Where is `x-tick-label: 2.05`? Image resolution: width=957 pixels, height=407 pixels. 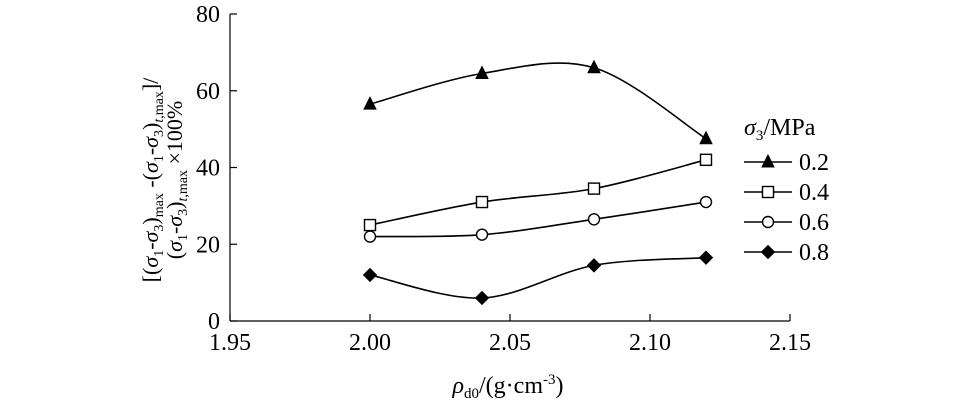 x-tick-label: 2.05 is located at coordinates (510, 343).